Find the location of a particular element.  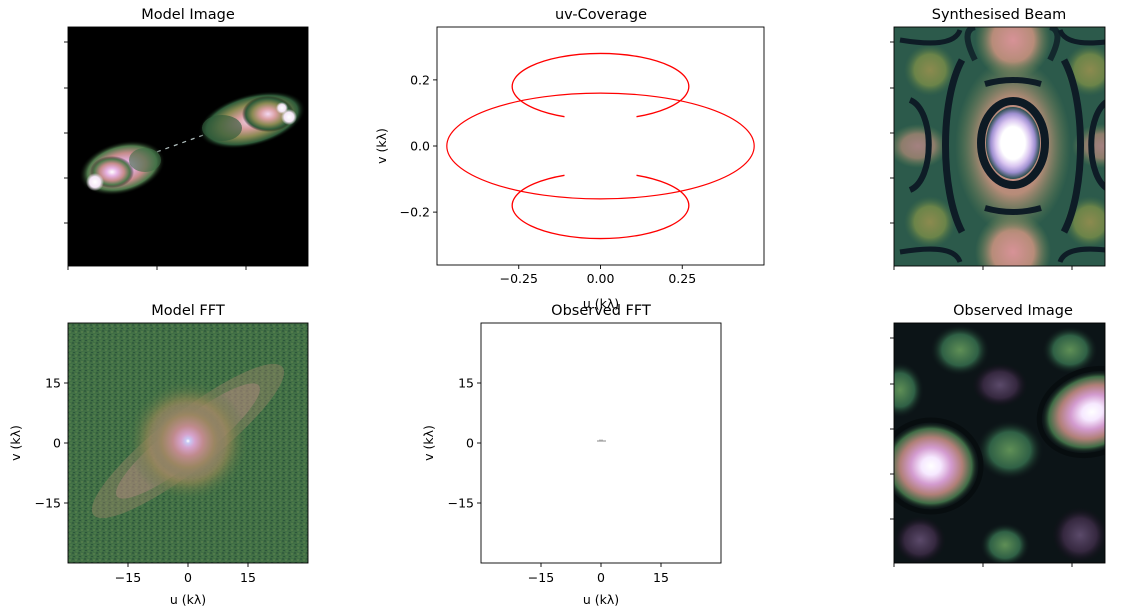

model-fft-x-tick-label: 0 is located at coordinates (188, 577).